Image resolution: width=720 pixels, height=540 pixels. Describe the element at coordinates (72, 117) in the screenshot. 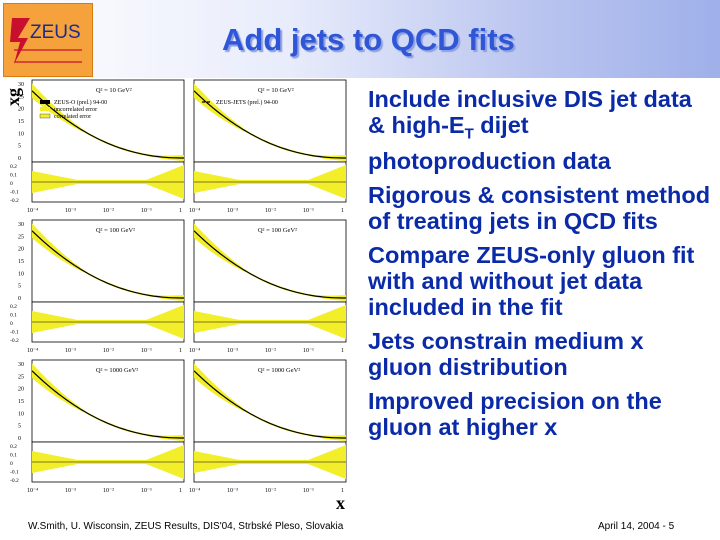

I see `legend-entry: correlated error` at that location.